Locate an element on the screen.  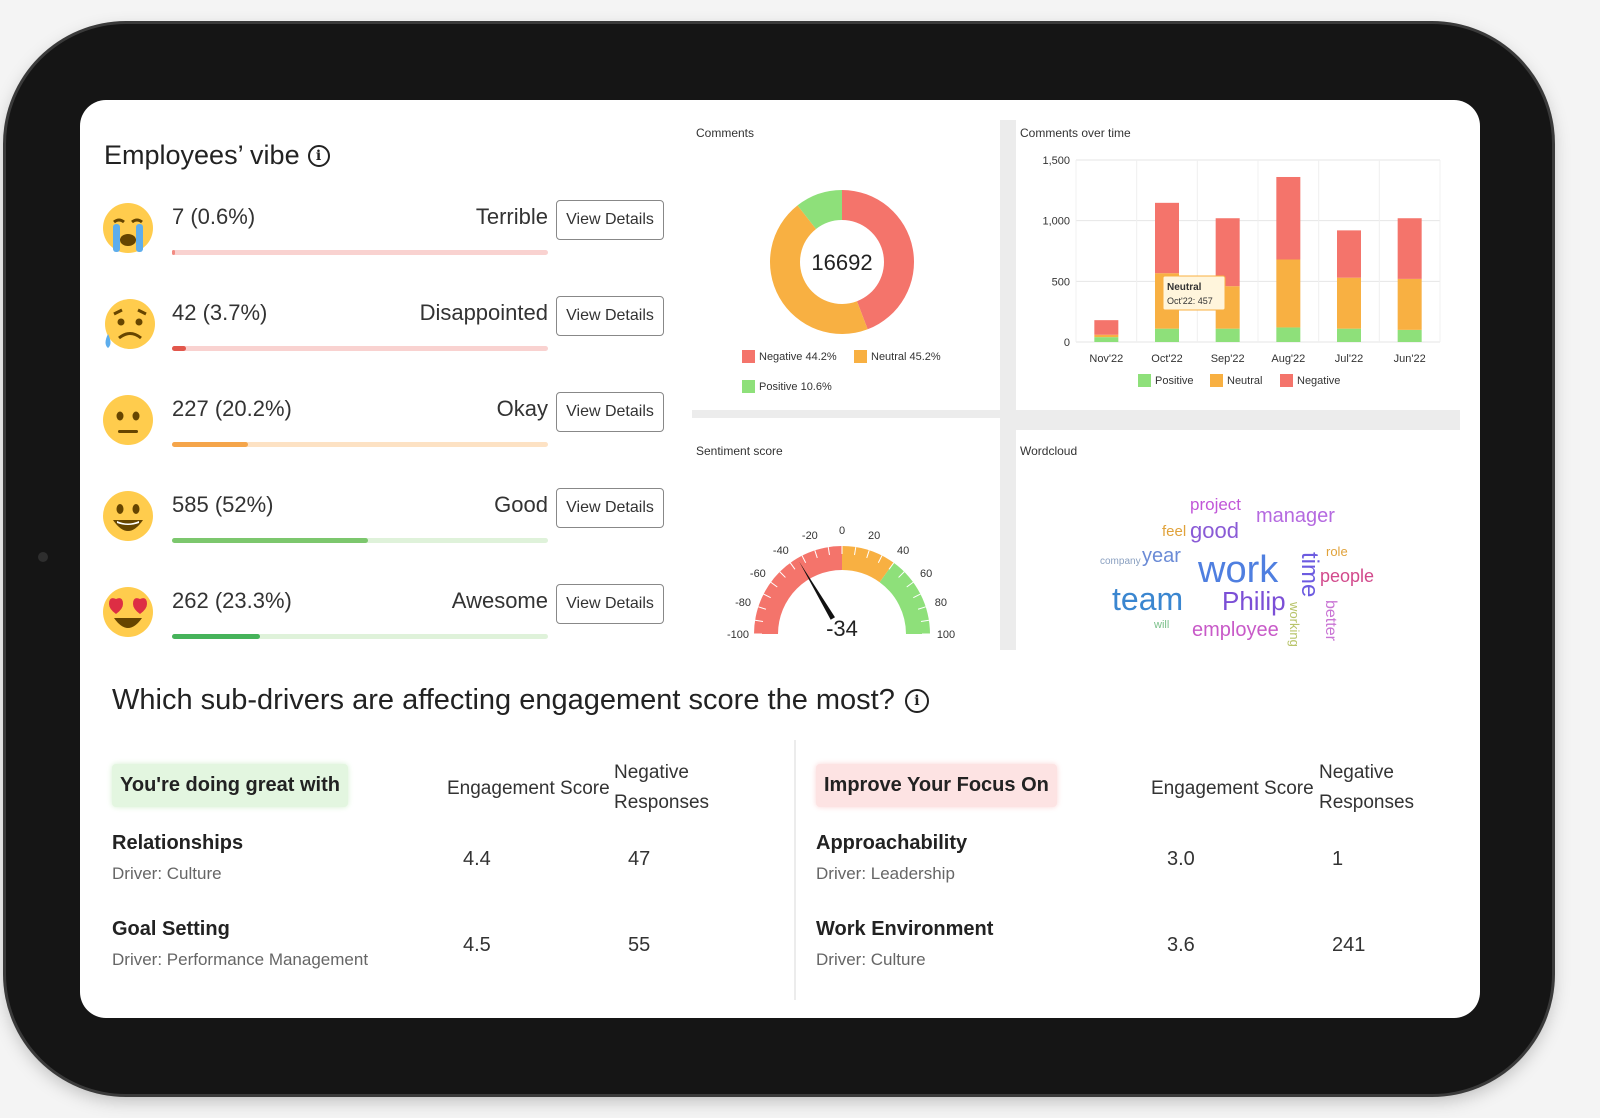
engagement-score-header: Engagement Score is located at coordinates (528, 788).